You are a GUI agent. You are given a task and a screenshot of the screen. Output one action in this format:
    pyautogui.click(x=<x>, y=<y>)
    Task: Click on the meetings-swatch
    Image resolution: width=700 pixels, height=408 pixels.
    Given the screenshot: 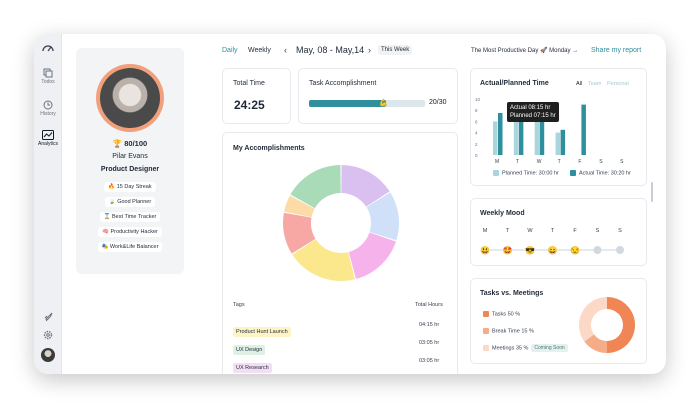 What is the action you would take?
    pyautogui.click(x=486, y=348)
    